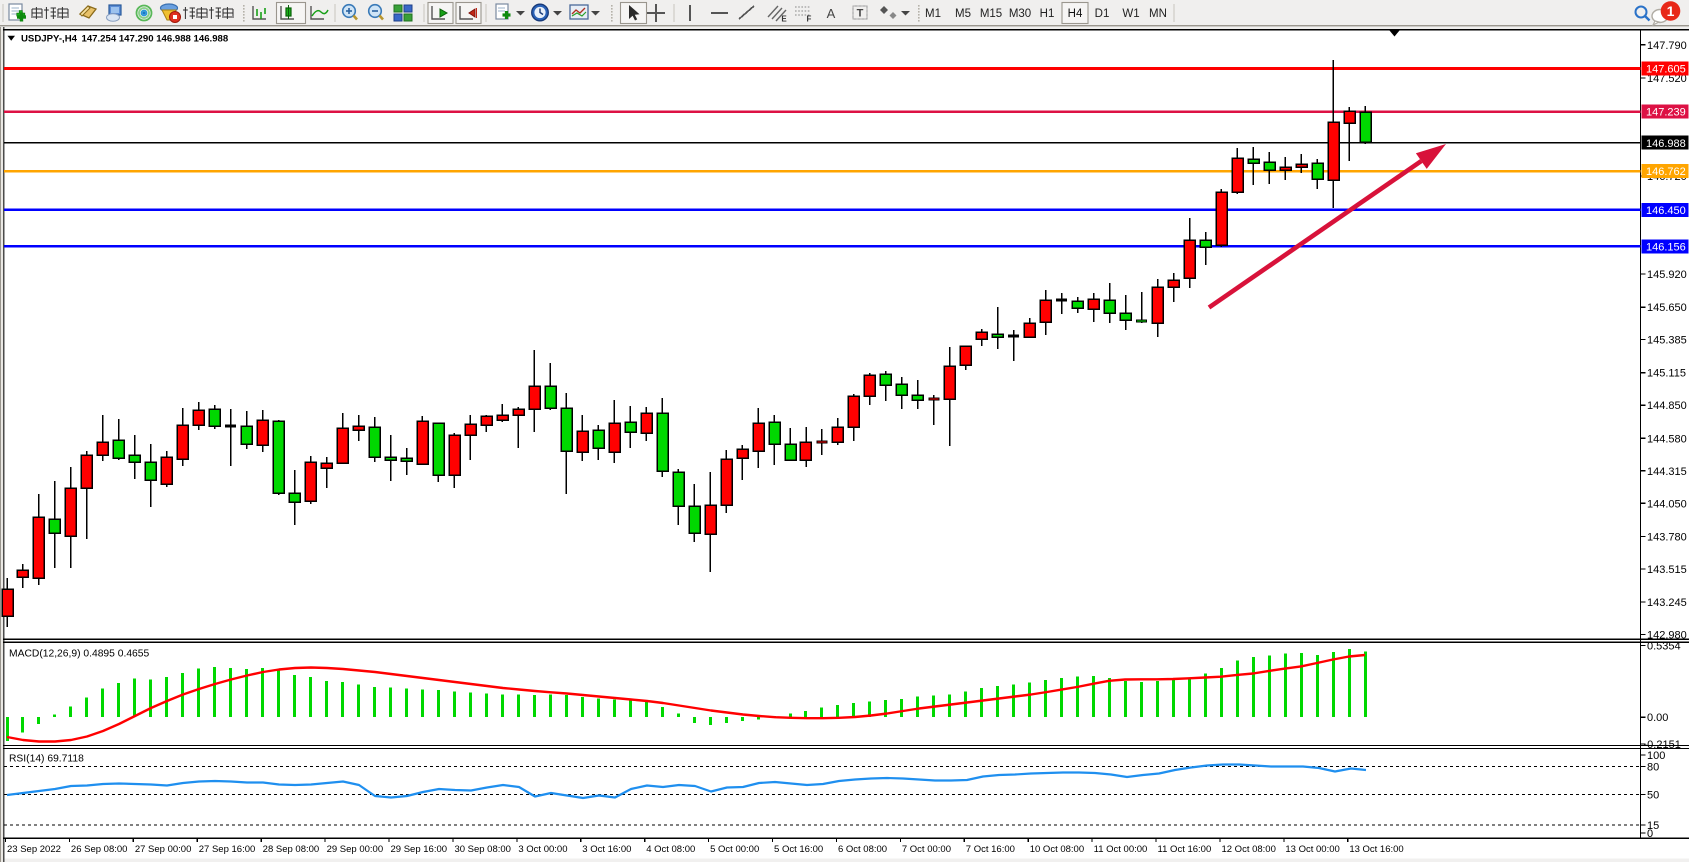 The image size is (1689, 862). Describe the element at coordinates (1667, 79) in the screenshot. I see `svg-text: 147.520` at that location.